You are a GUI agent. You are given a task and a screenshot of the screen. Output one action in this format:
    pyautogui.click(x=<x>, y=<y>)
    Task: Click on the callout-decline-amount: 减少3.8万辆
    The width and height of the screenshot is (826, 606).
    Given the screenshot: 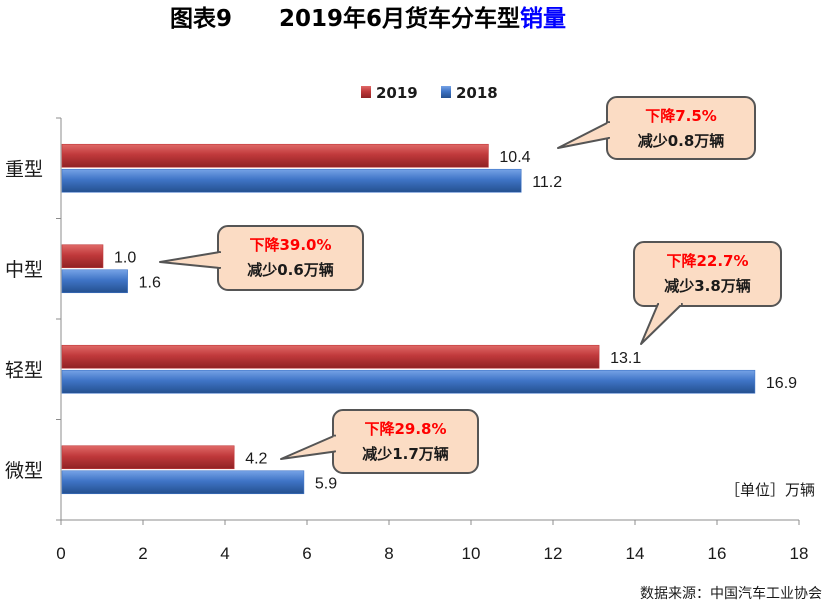 What is the action you would take?
    pyautogui.click(x=707, y=286)
    